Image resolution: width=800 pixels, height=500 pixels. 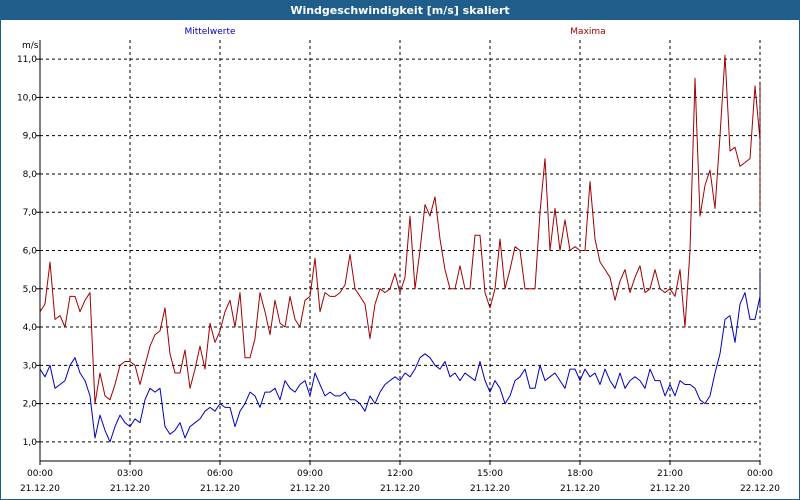 What do you see at coordinates (310, 474) in the screenshot?
I see `x-tick-time-label: 09:00` at bounding box center [310, 474].